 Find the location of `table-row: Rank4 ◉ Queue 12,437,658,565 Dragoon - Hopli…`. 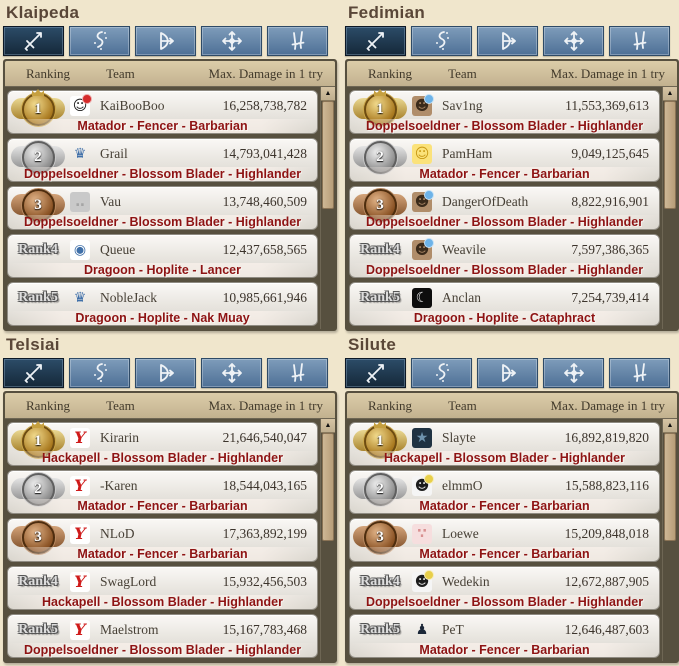

table-row: Rank4 ◉ Queue 12,437,658,565 Dragoon - Hopli… is located at coordinates (162, 256).